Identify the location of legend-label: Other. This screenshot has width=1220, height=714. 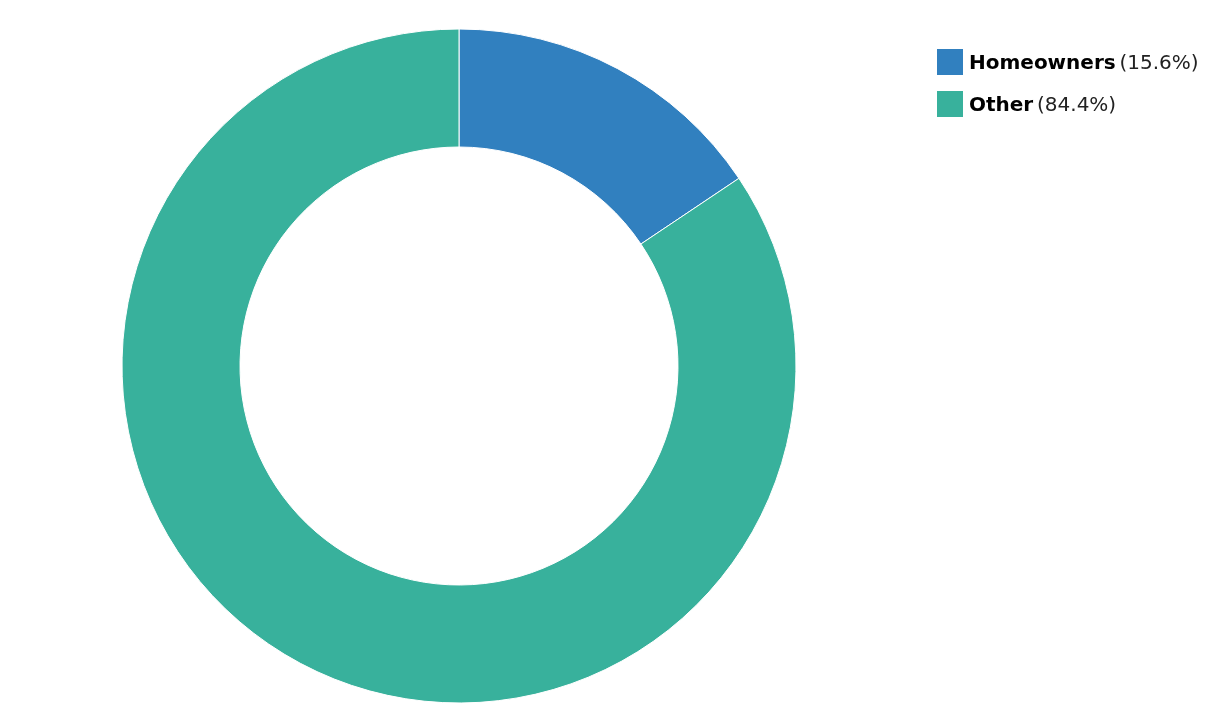
(1001, 104).